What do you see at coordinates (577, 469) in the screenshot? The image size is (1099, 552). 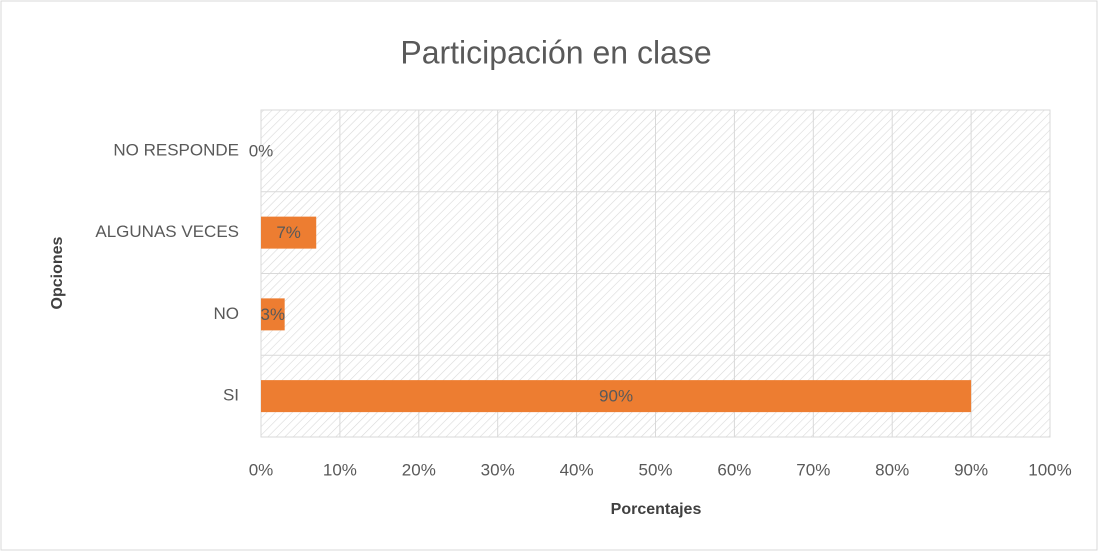 I see `x-tick-label: 40%` at bounding box center [577, 469].